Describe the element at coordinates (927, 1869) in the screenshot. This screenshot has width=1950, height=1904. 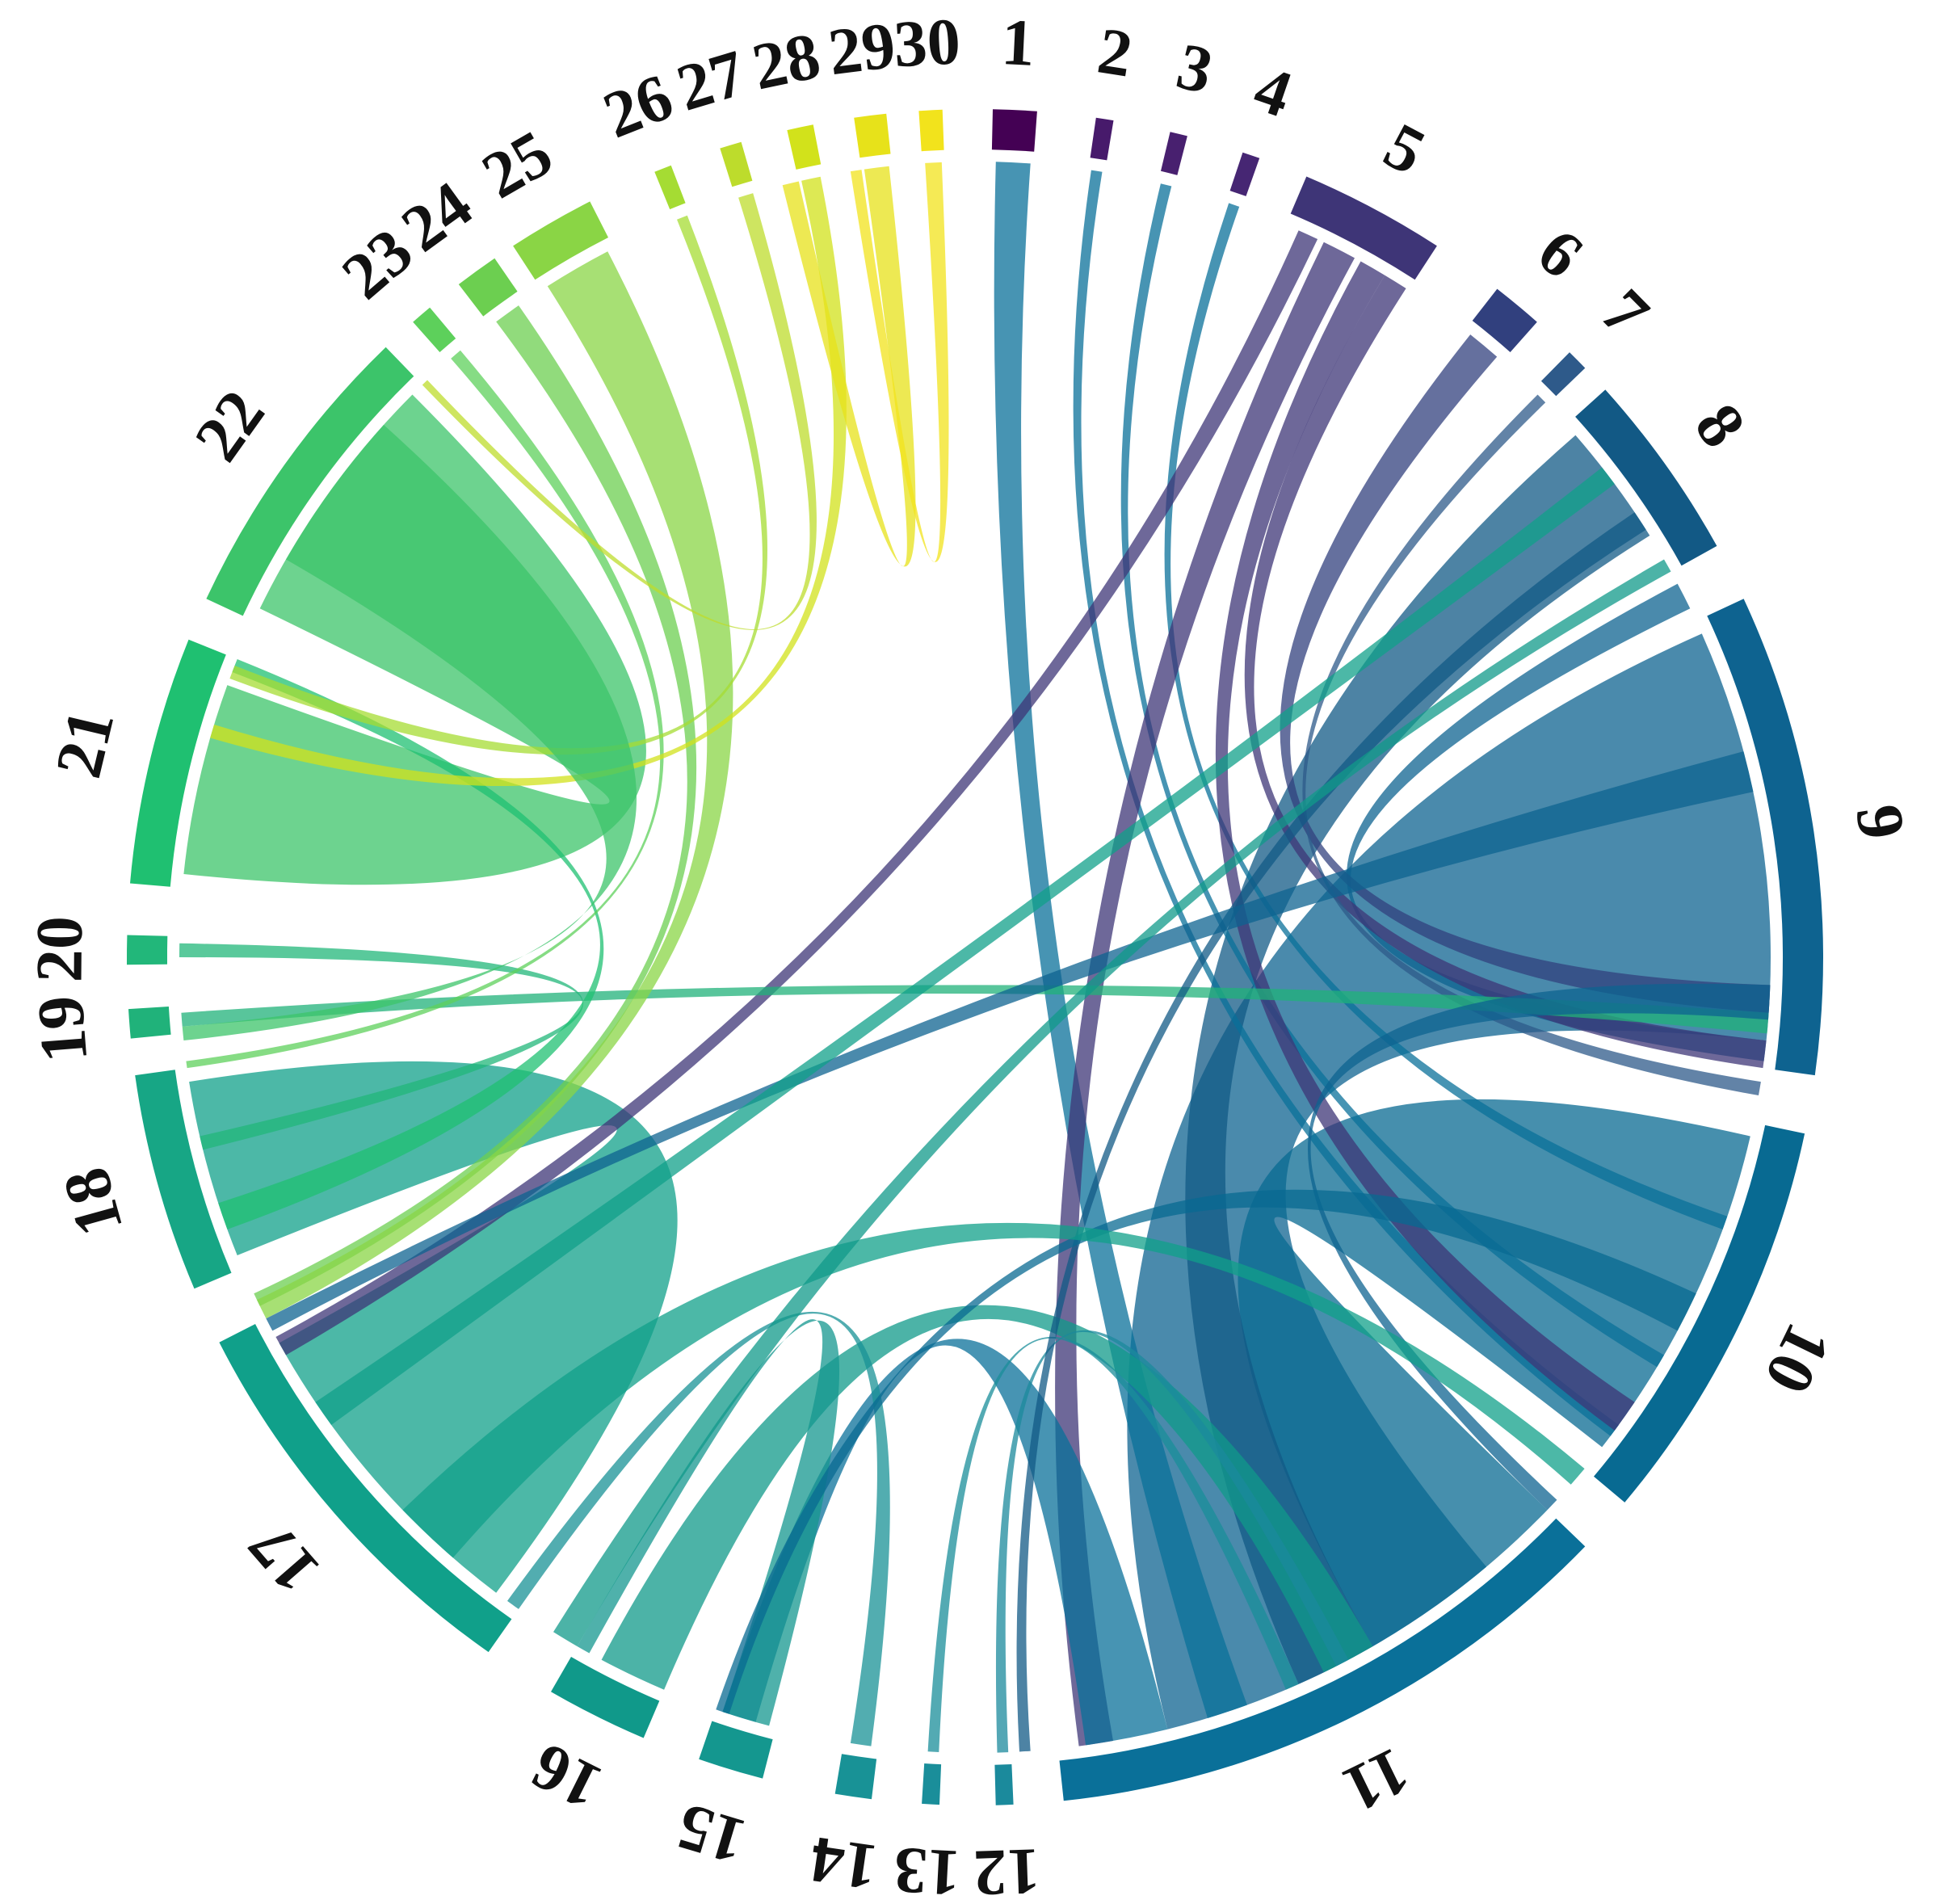
I see `node-label: 13` at that location.